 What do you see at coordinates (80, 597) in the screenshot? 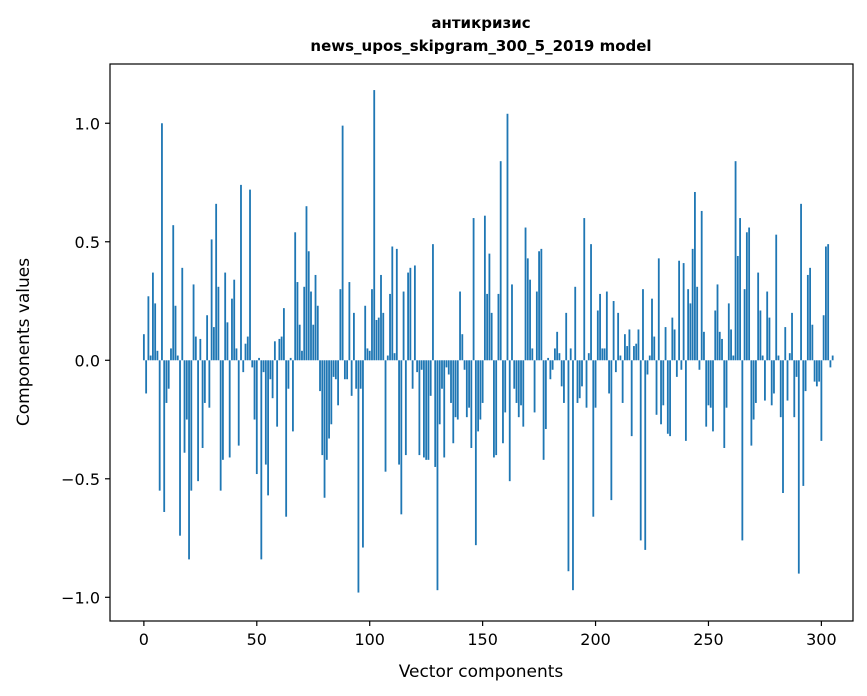
I see `y-tick-label: −1.0` at bounding box center [80, 597].